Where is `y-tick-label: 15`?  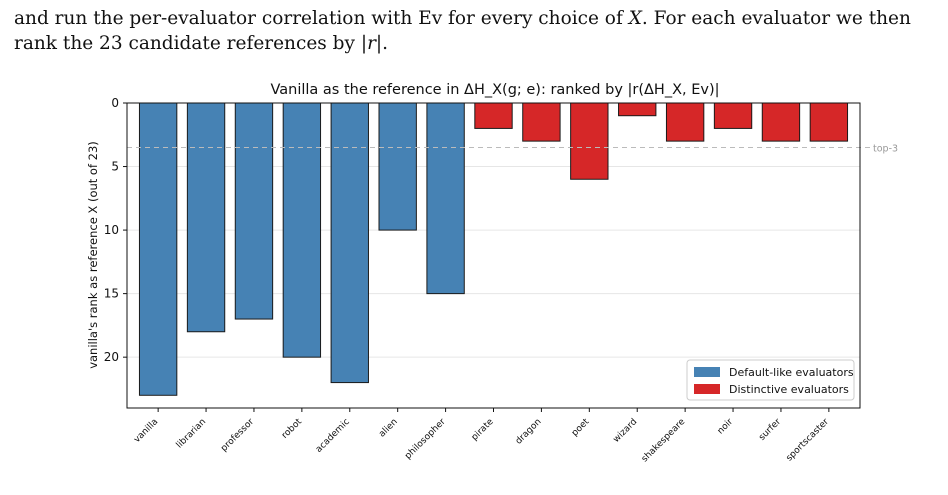
y-tick-label: 15 is located at coordinates (111, 294).